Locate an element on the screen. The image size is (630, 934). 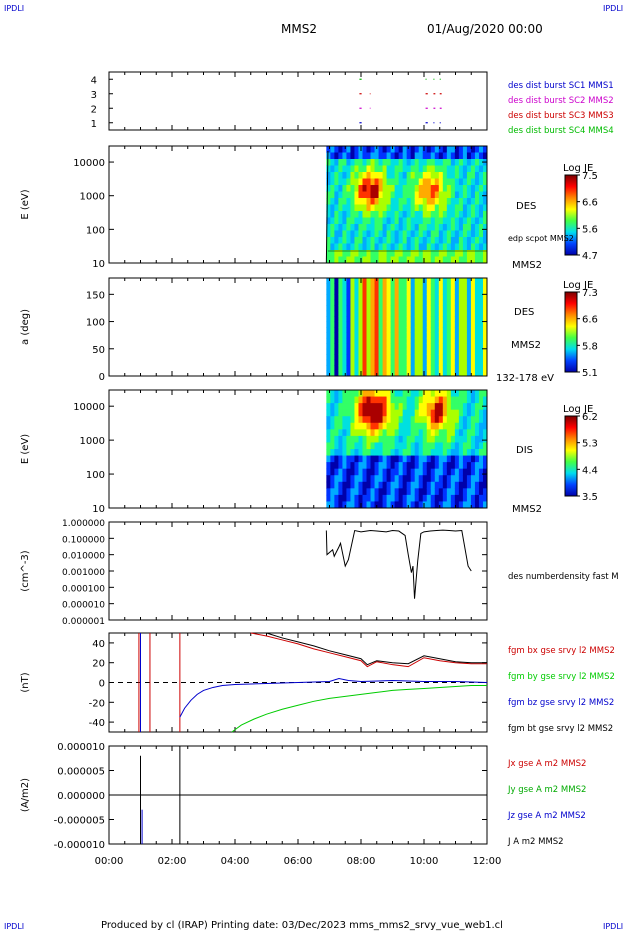
burst-panel-frame is located at coordinates (298, 101).